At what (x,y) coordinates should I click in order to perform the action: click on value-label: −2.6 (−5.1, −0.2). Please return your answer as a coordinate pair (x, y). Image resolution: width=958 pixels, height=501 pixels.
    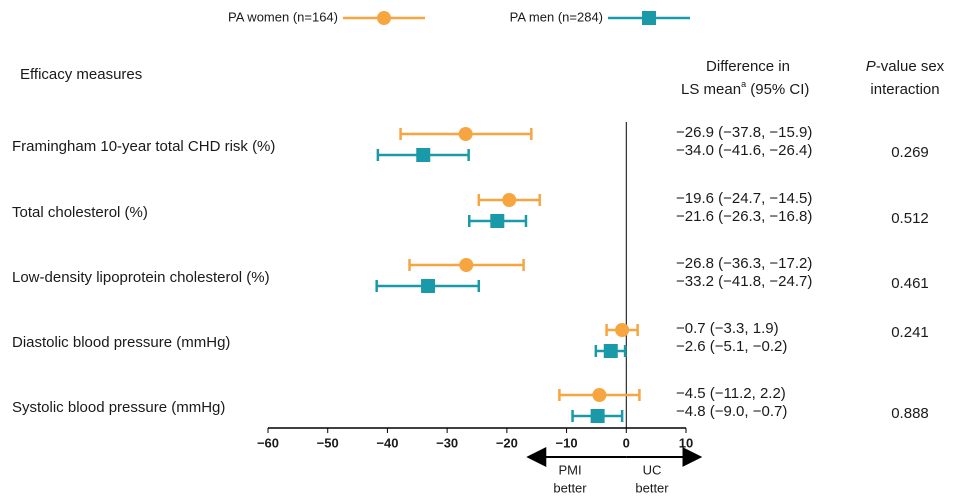
    Looking at the image, I should click on (731, 346).